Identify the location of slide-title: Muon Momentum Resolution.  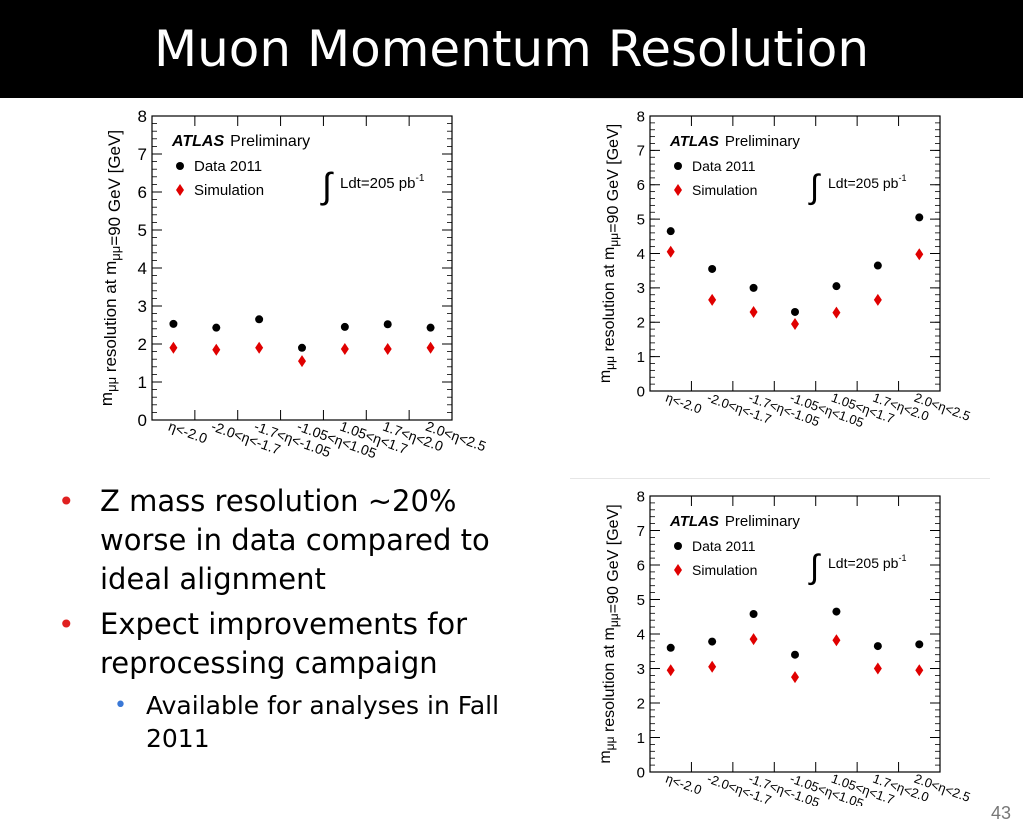
(511, 49).